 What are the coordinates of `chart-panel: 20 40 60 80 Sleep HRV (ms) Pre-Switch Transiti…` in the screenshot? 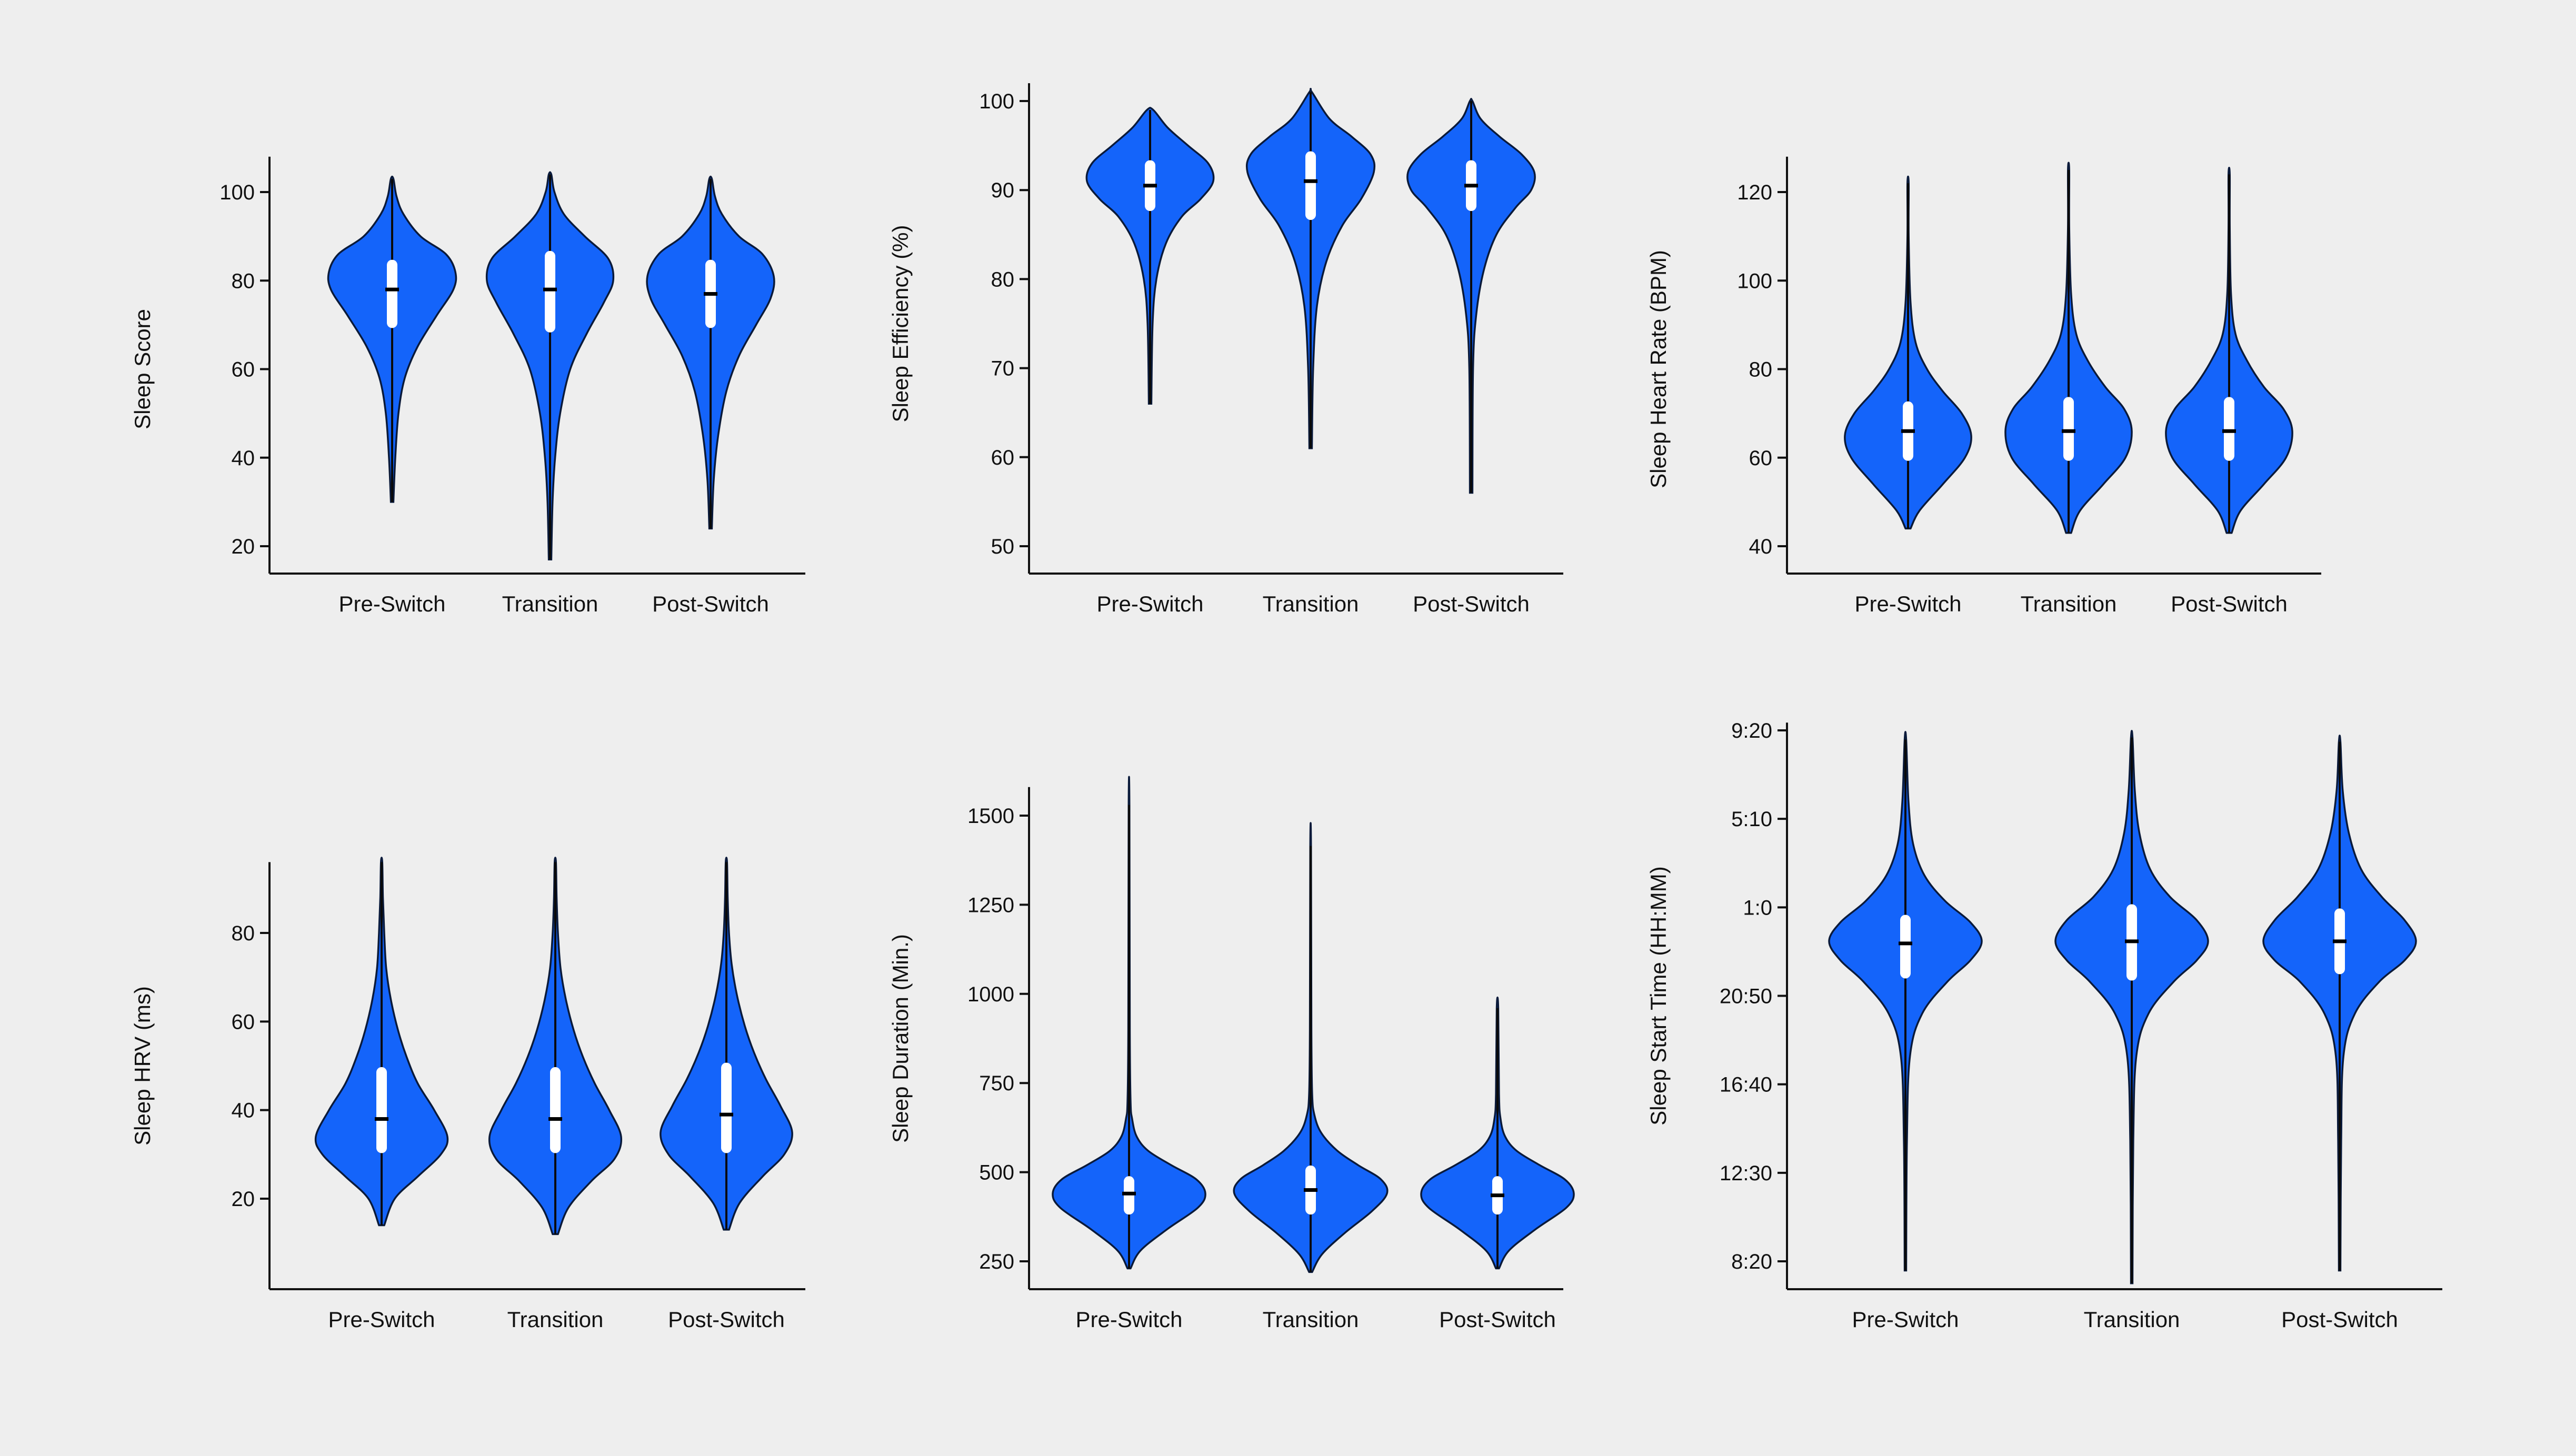 It's located at (468, 1094).